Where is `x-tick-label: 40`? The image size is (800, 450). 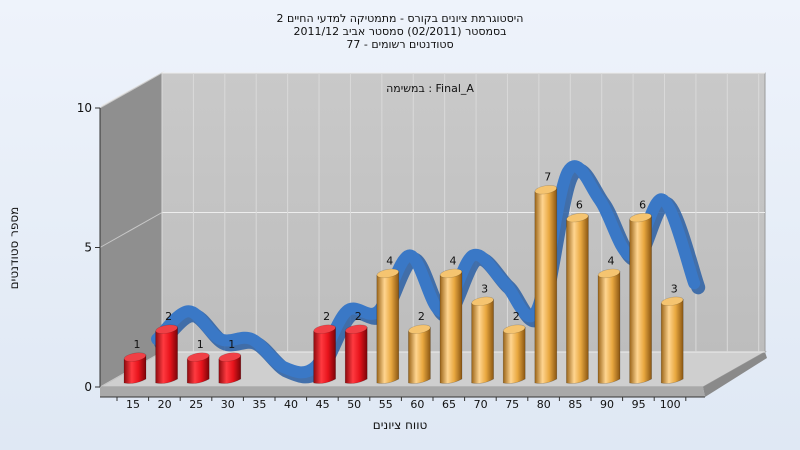 x-tick-label: 40 is located at coordinates (291, 404).